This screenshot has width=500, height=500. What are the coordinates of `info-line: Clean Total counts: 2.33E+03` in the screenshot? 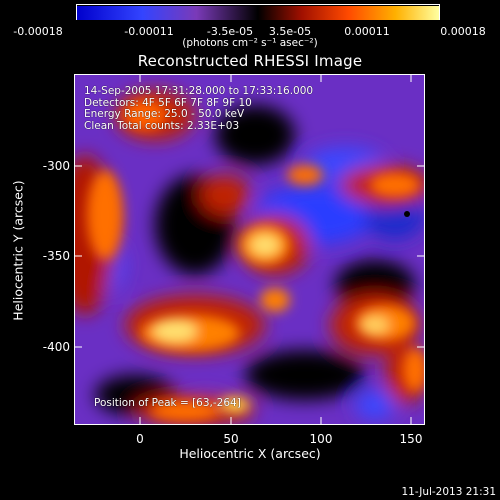 It's located at (162, 125).